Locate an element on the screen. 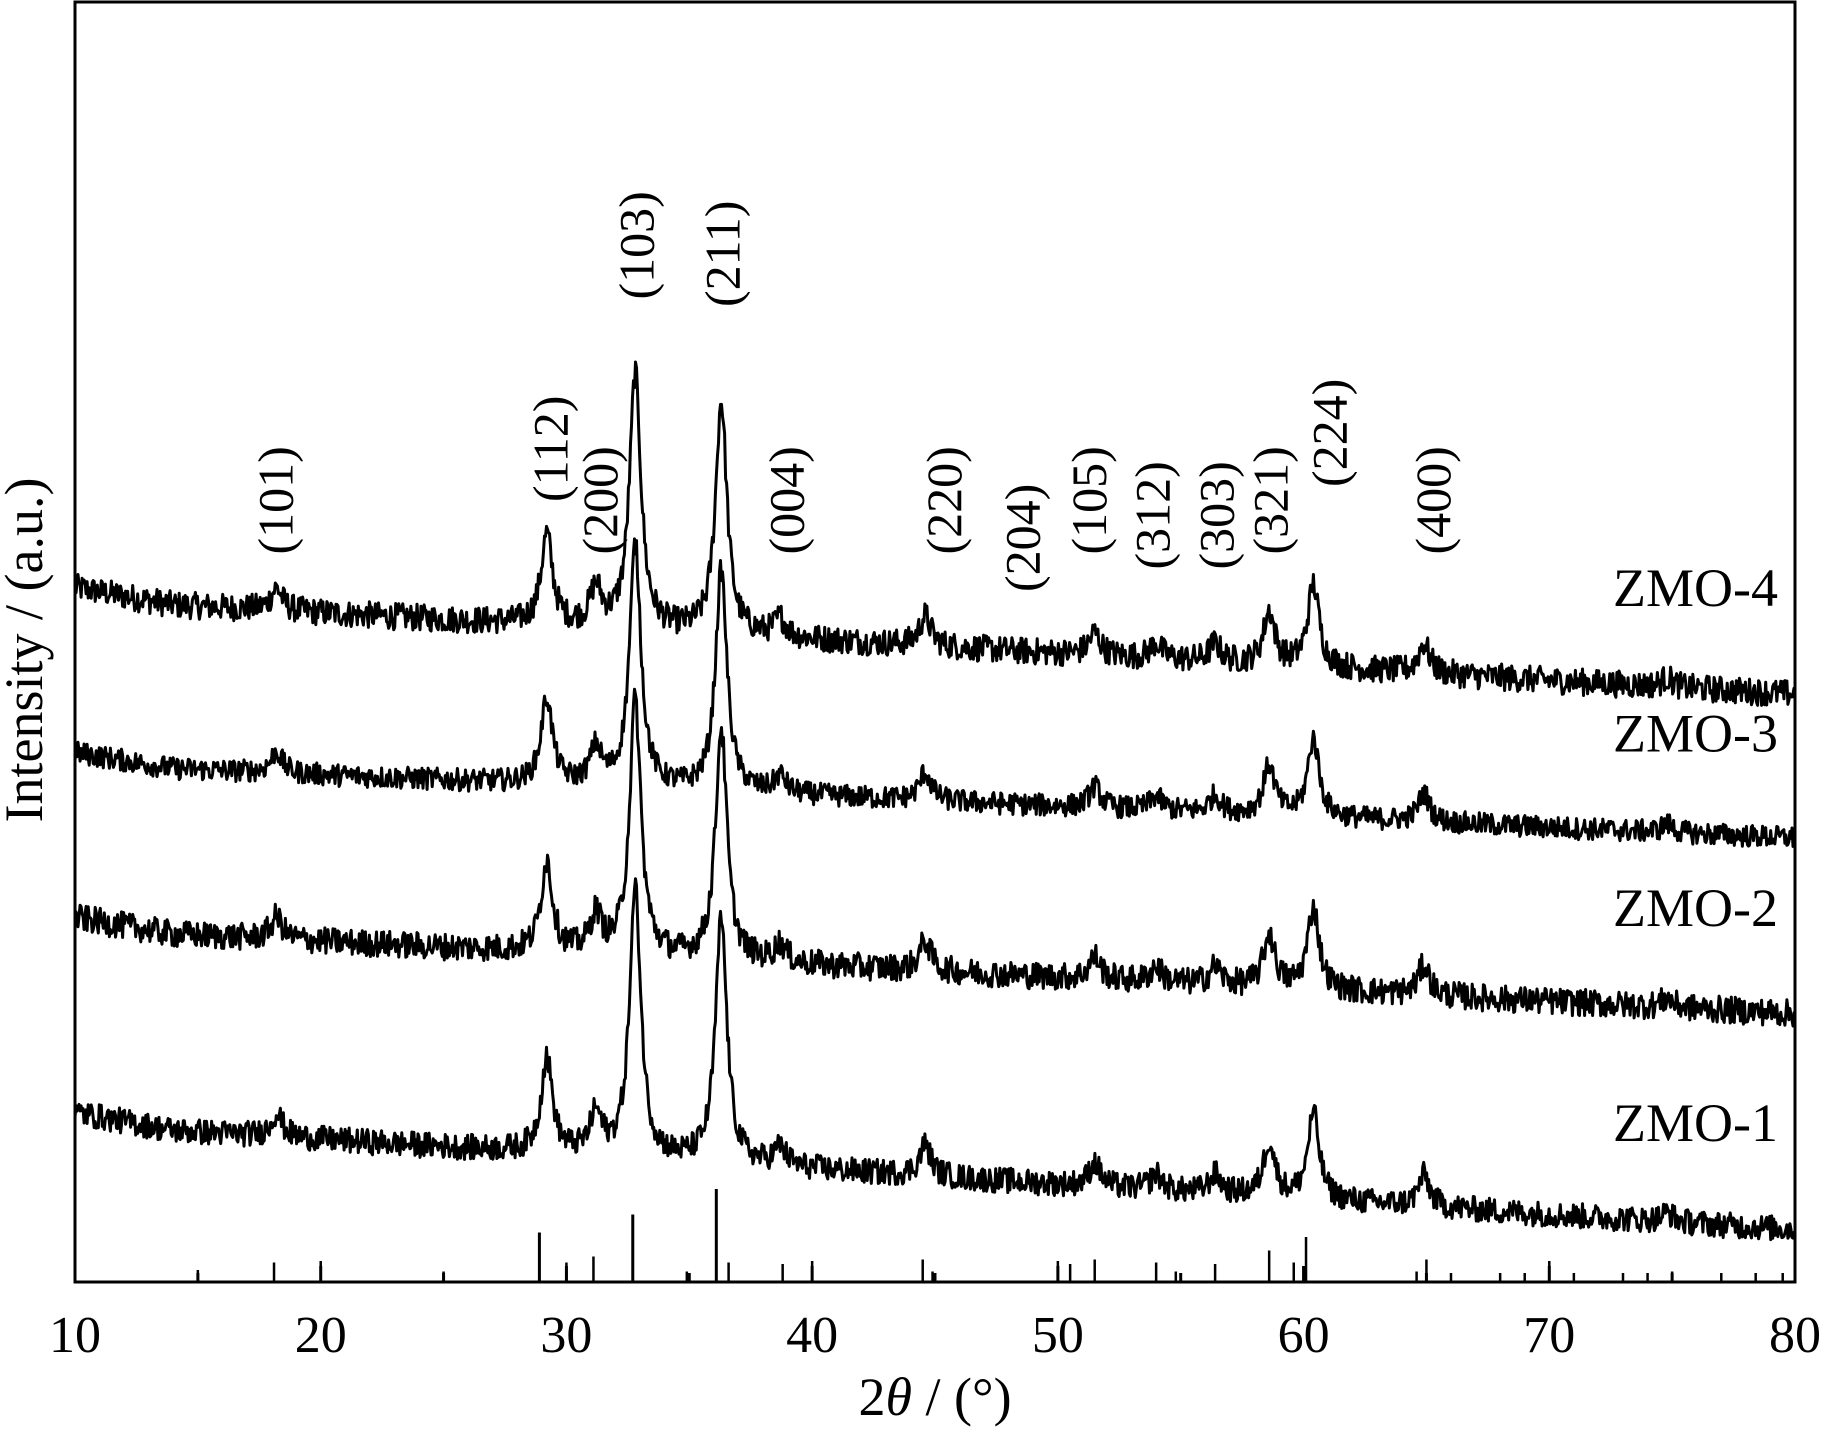 This screenshot has width=1834, height=1438. x-tick-label: 30 is located at coordinates (566, 1335).